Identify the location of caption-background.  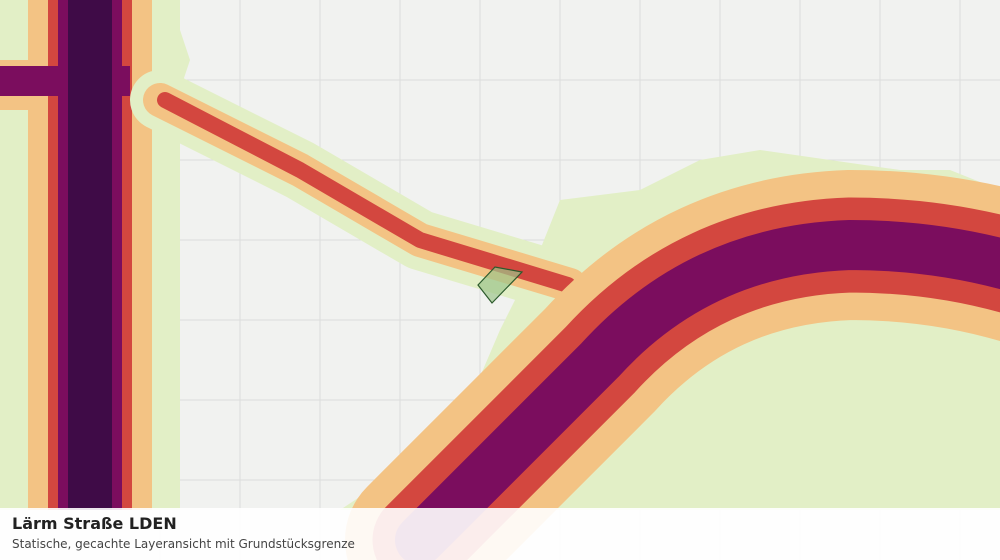
(500, 534).